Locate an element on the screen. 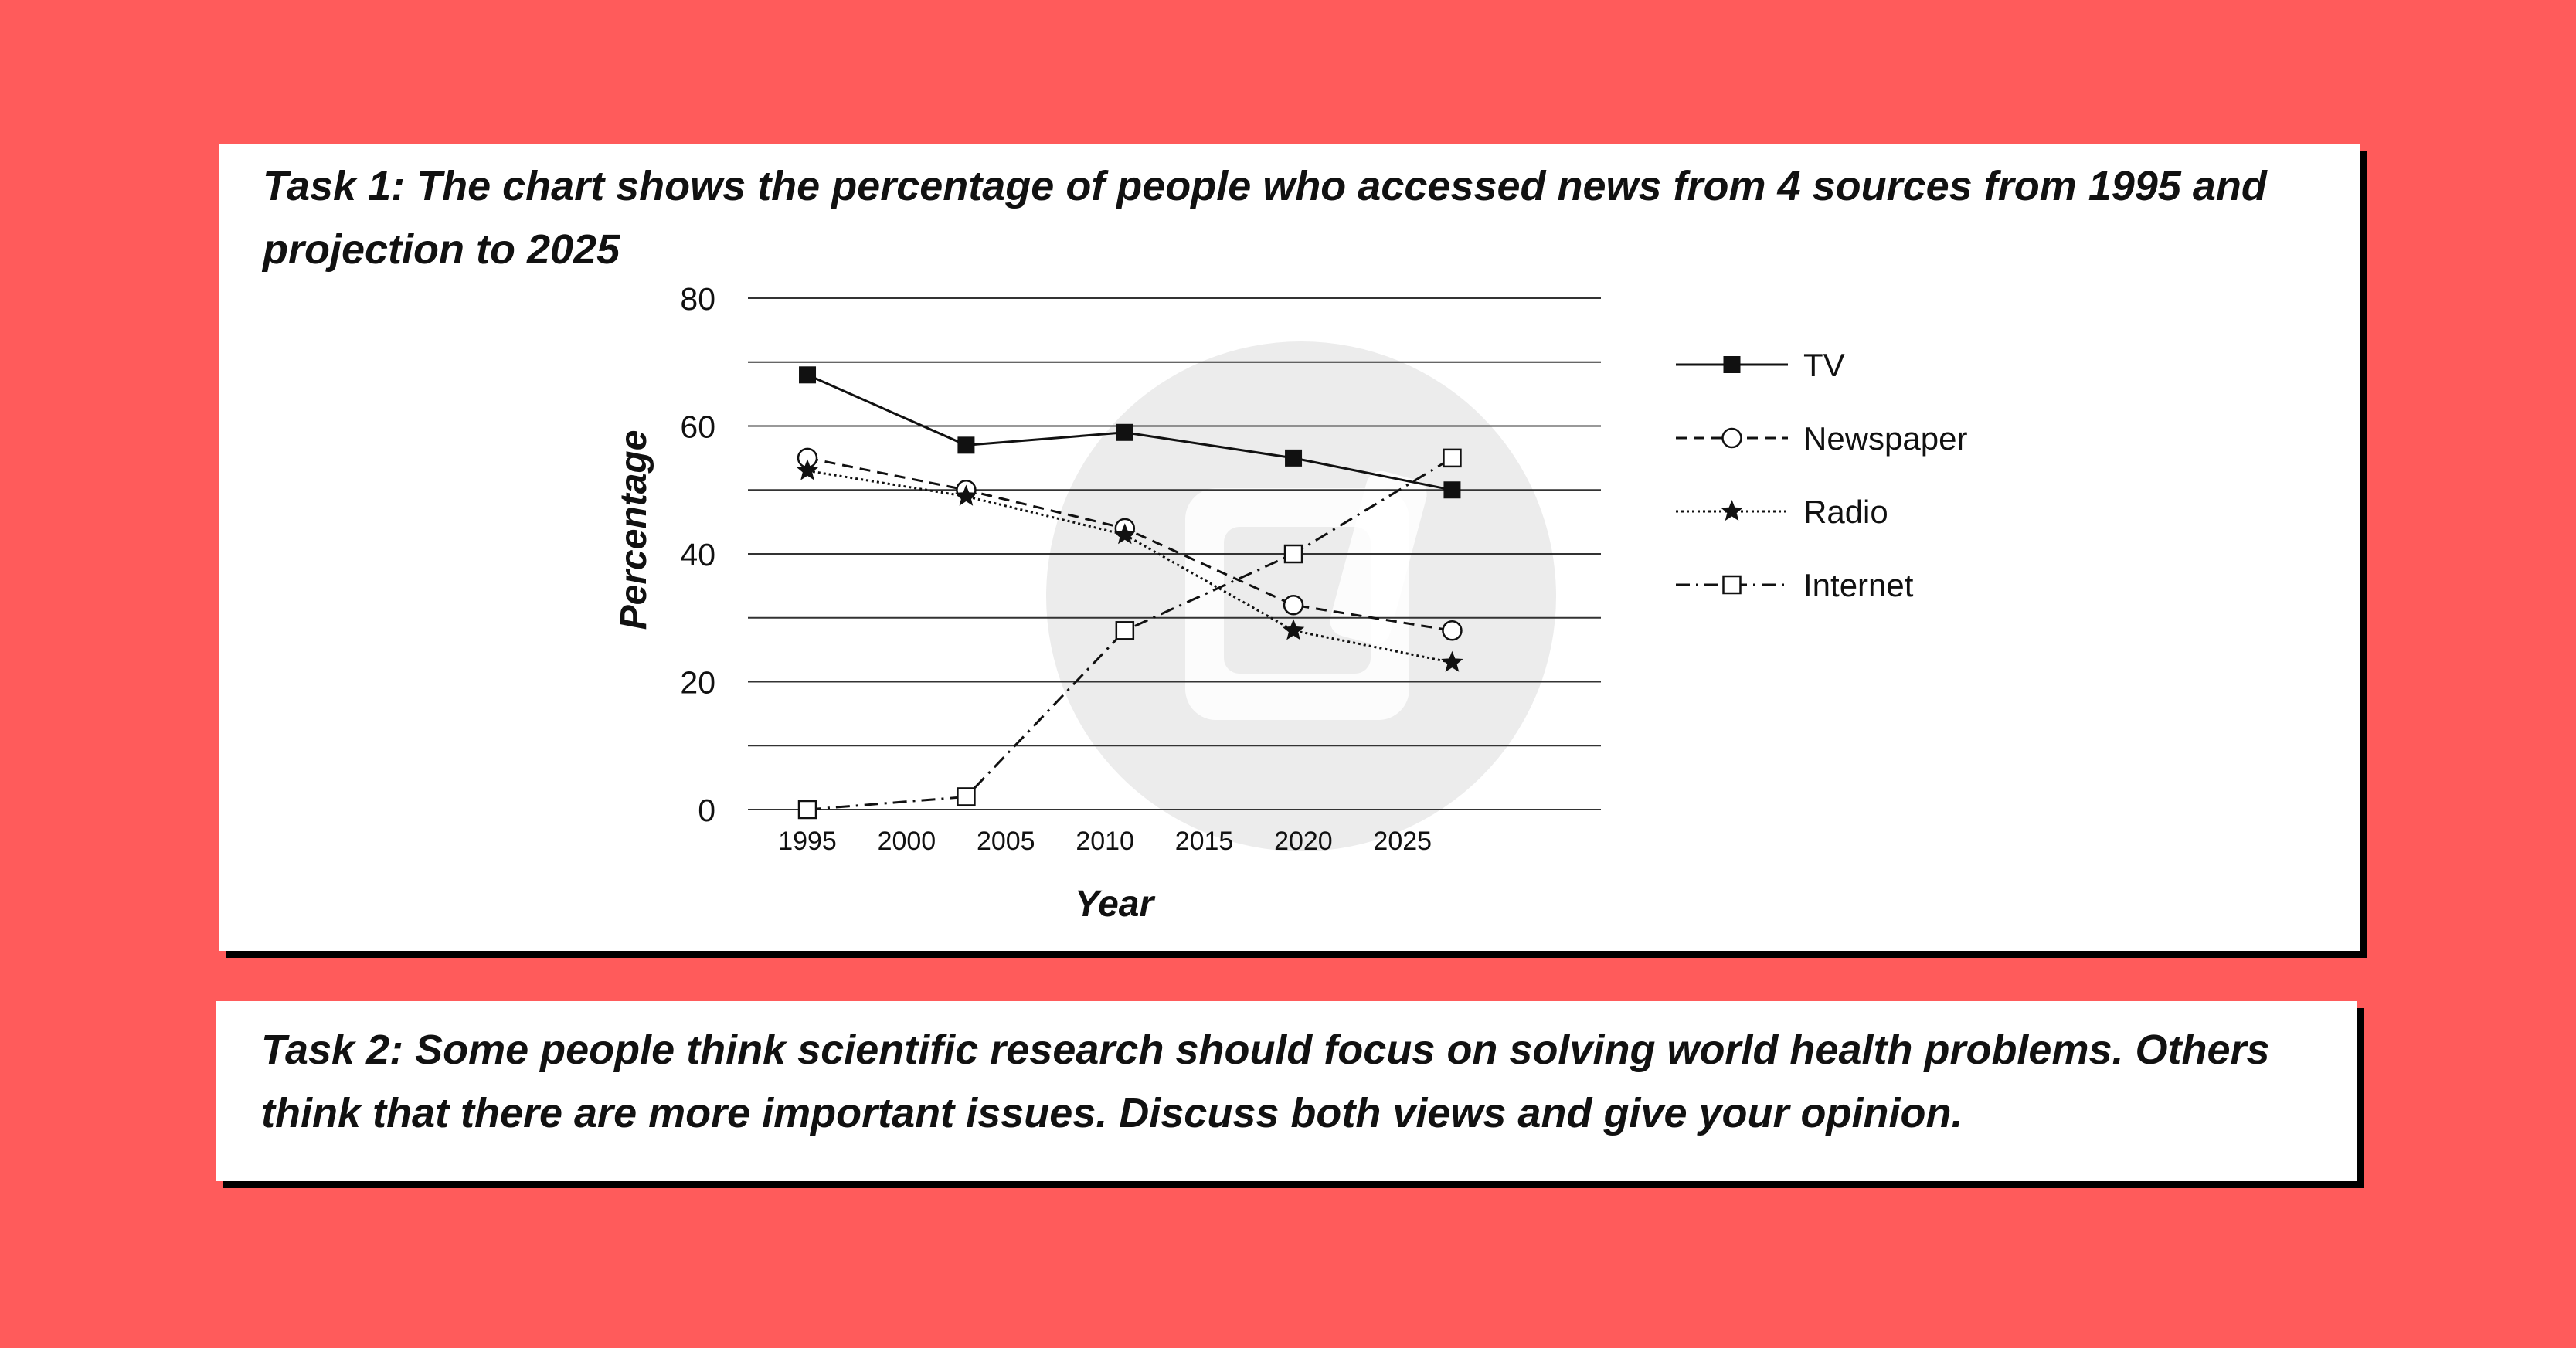 This screenshot has width=2576, height=1348. legend-item-newspaper: Newspaper is located at coordinates (1821, 438).